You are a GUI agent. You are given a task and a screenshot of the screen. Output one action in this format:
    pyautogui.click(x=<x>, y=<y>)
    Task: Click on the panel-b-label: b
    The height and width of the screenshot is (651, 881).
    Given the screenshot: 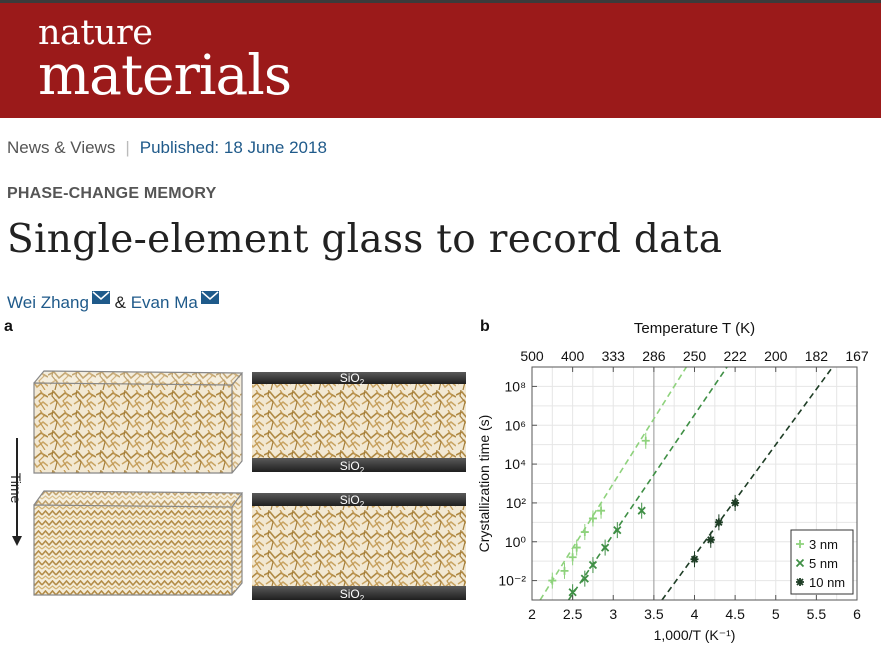 What is the action you would take?
    pyautogui.click(x=485, y=326)
    